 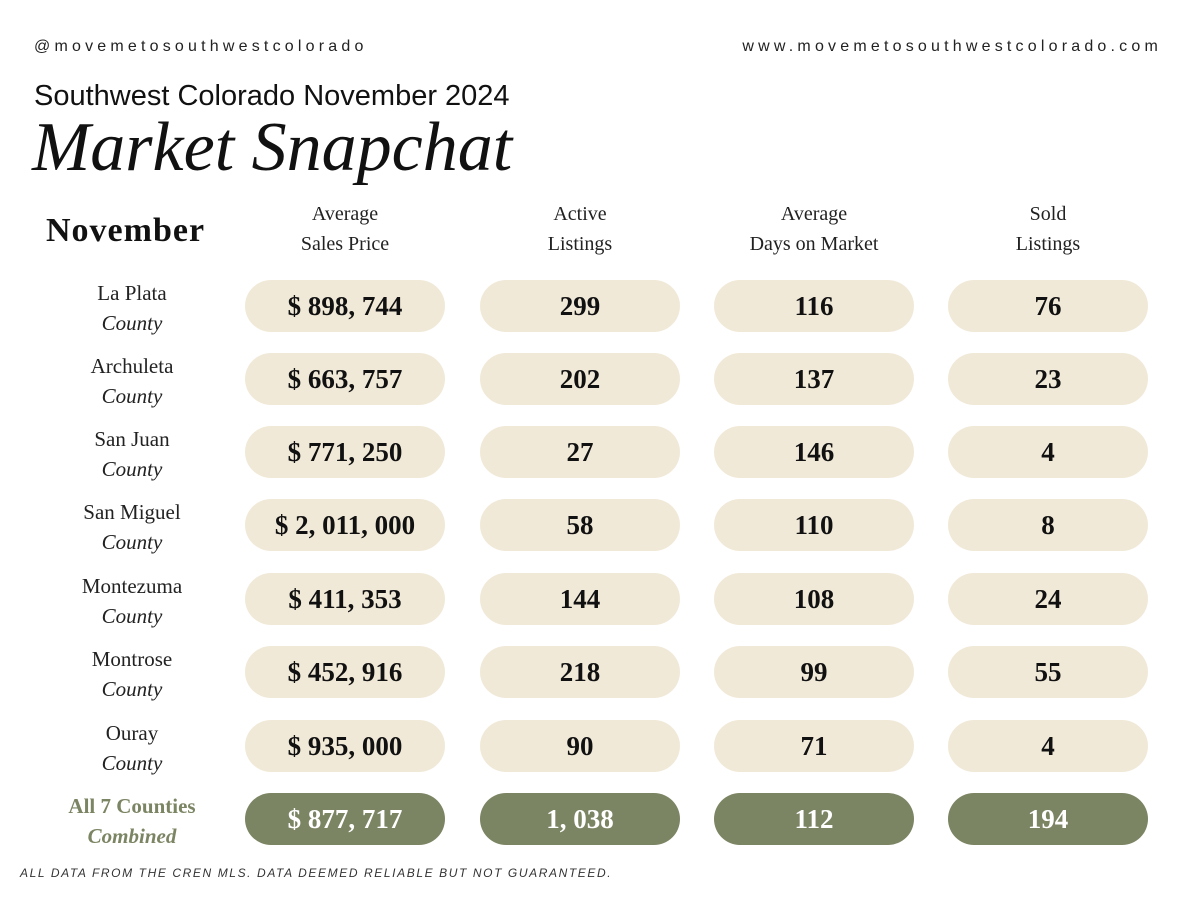 I want to click on county-name: La Plata, so click(x=132, y=293).